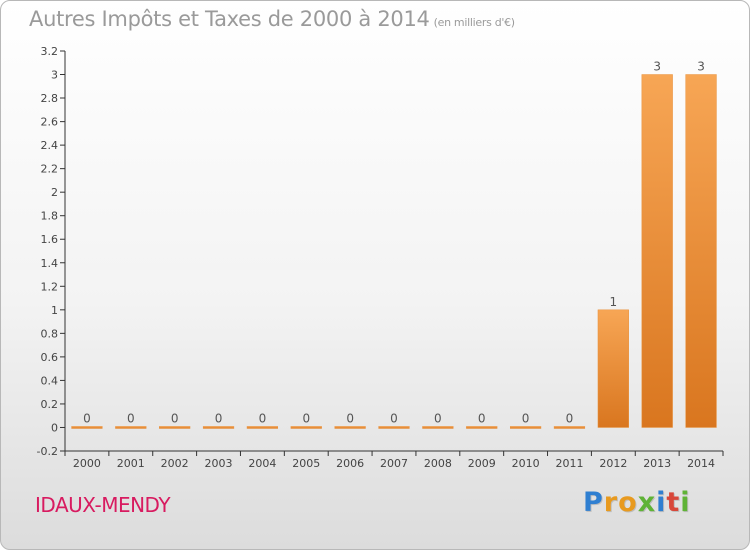  What do you see at coordinates (701, 463) in the screenshot?
I see `x-tick-label: 2014` at bounding box center [701, 463].